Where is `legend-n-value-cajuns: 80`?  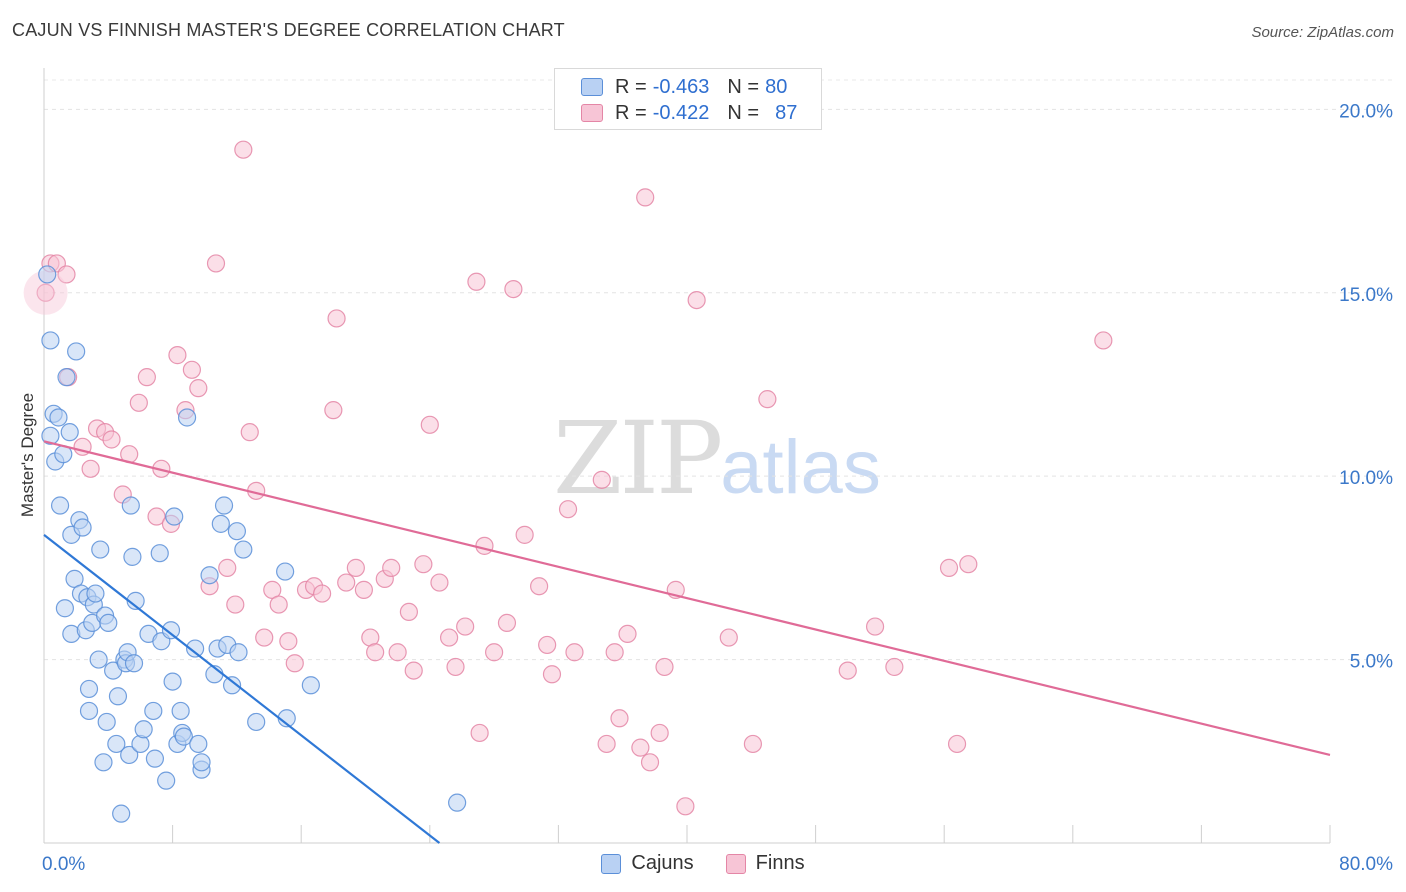
legend-n-value-cajuns: 80 is located at coordinates (776, 86).